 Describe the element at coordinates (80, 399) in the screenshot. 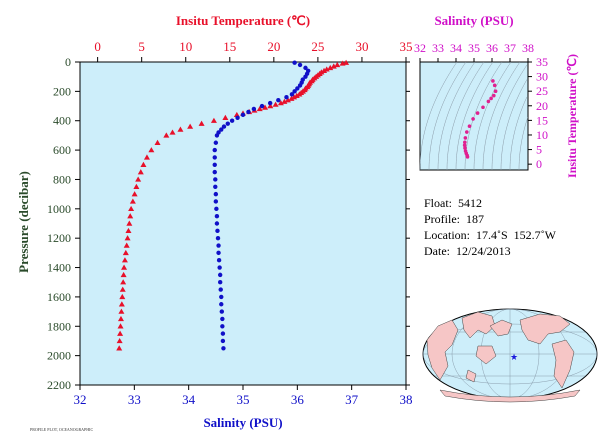

I see `salinity-tick-label: 32` at that location.